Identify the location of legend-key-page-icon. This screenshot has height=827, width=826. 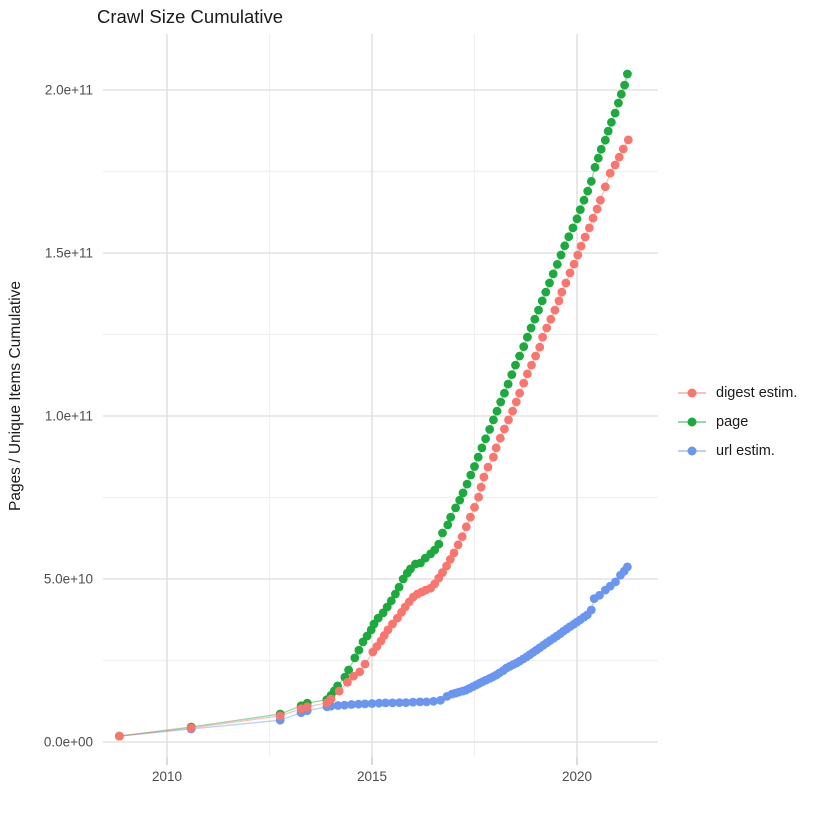
(692, 422).